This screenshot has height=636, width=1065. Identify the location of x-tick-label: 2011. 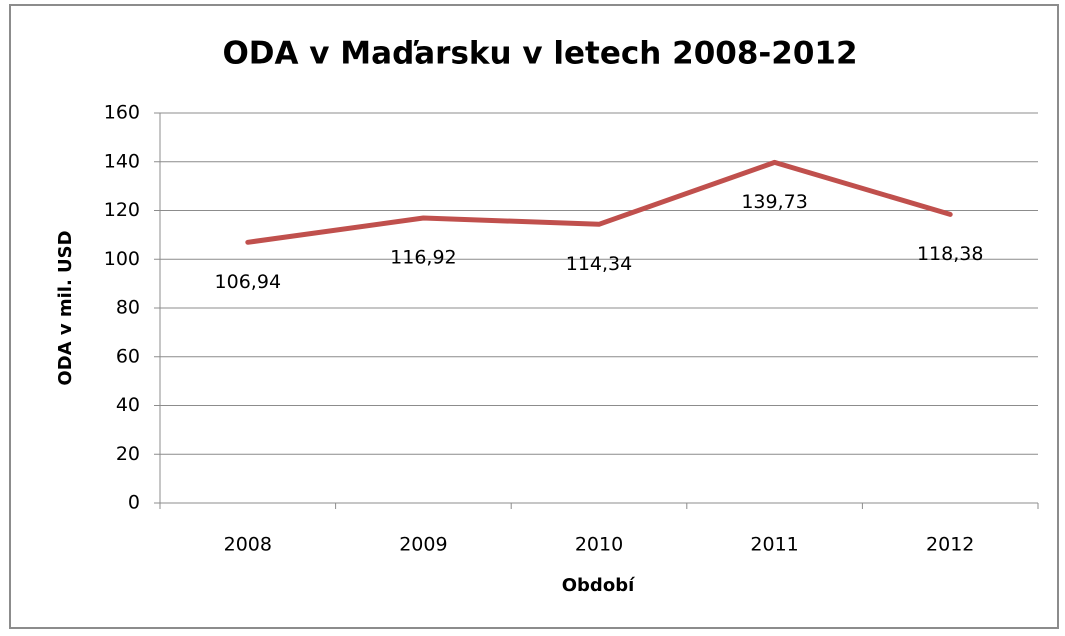
(774, 545).